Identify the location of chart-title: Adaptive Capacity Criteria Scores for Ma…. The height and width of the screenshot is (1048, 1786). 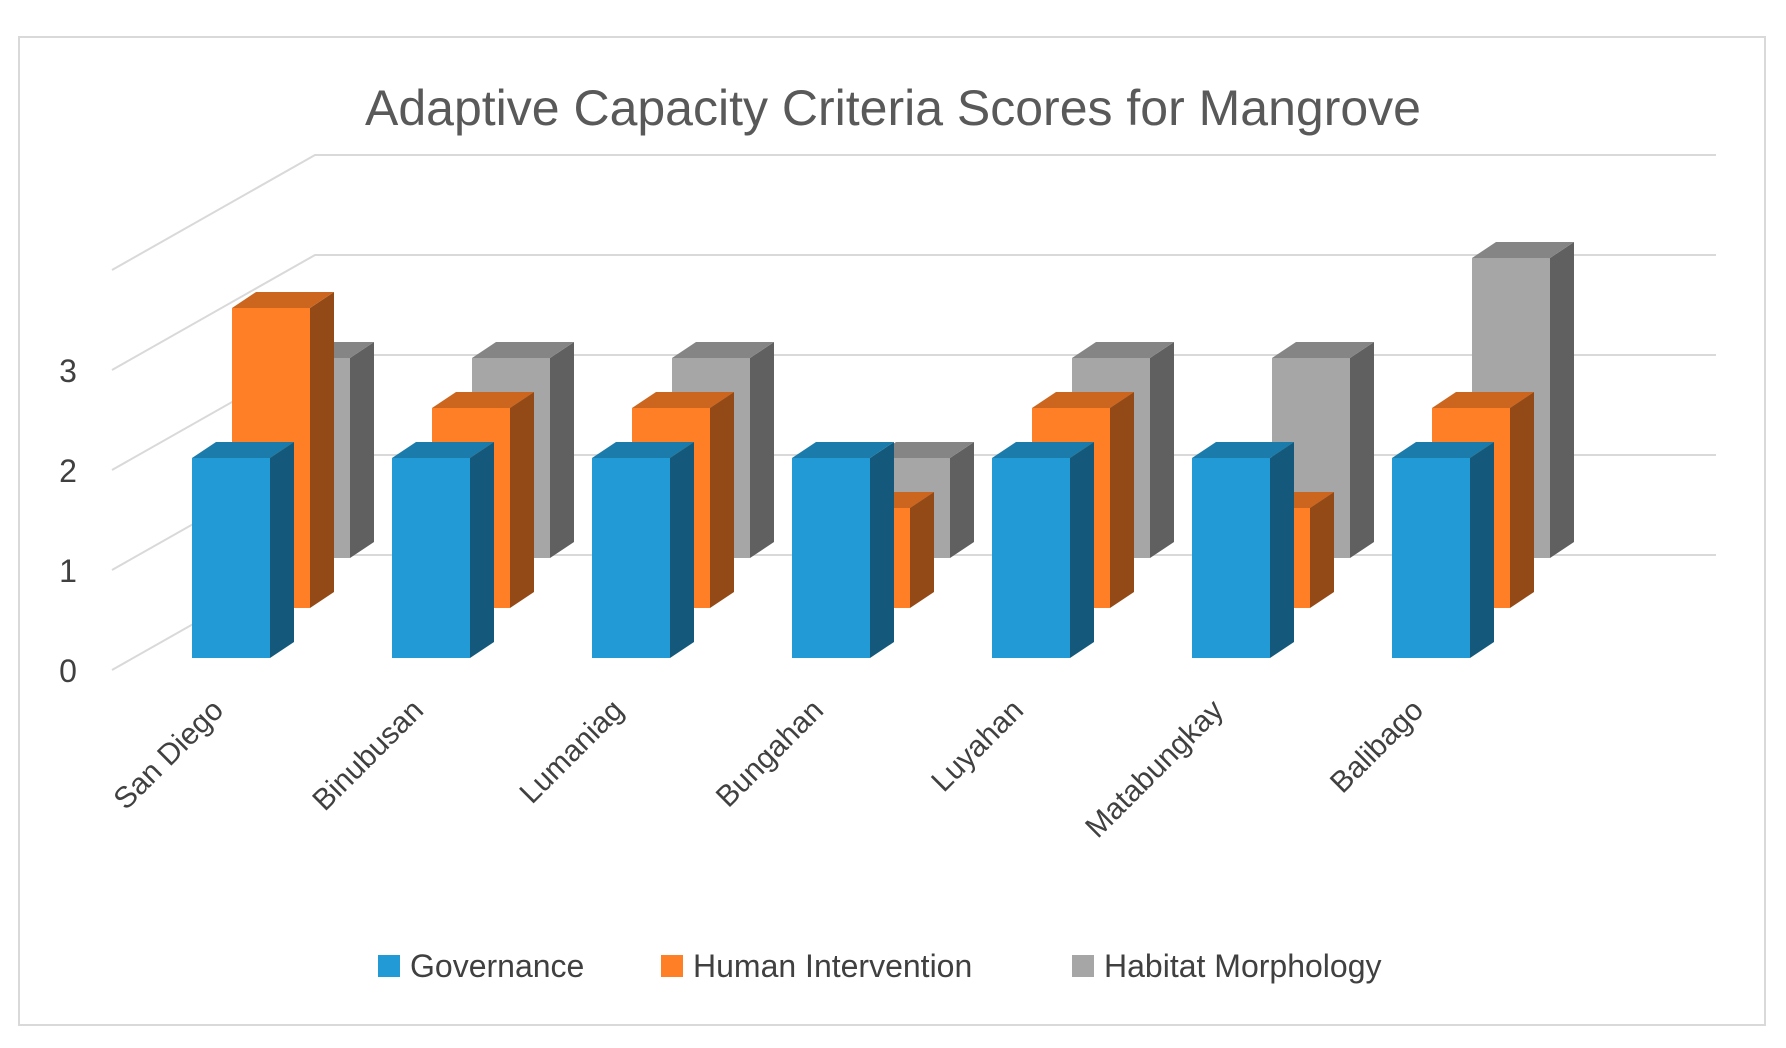
(893, 108).